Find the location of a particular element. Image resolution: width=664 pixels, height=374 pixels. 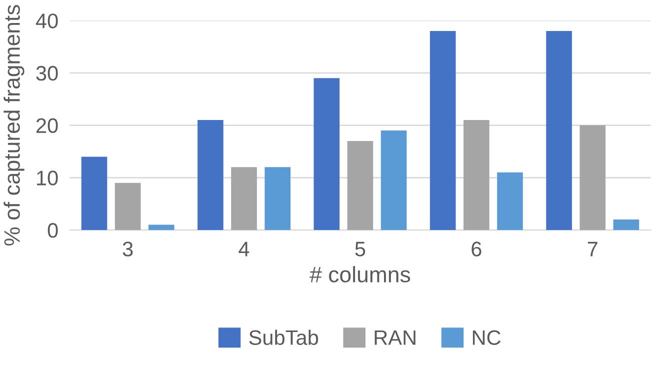

y-tick-label: 30 is located at coordinates (47, 73).